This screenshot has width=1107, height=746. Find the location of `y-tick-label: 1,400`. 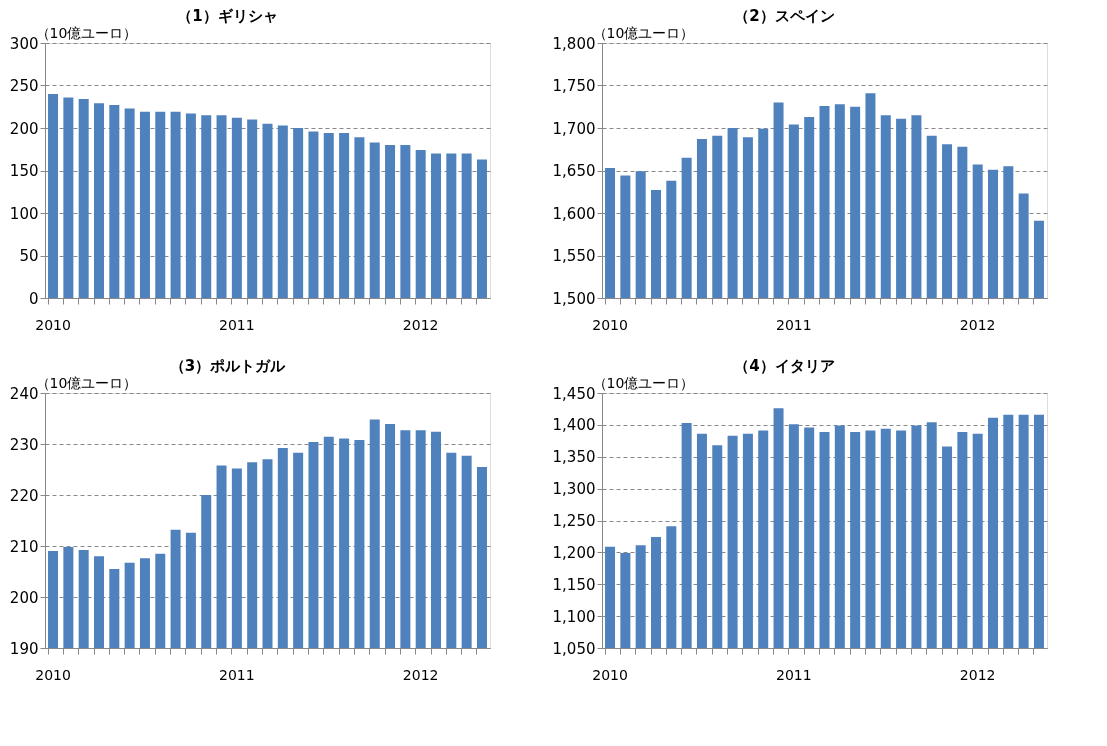

y-tick-label: 1,400 is located at coordinates (574, 425).